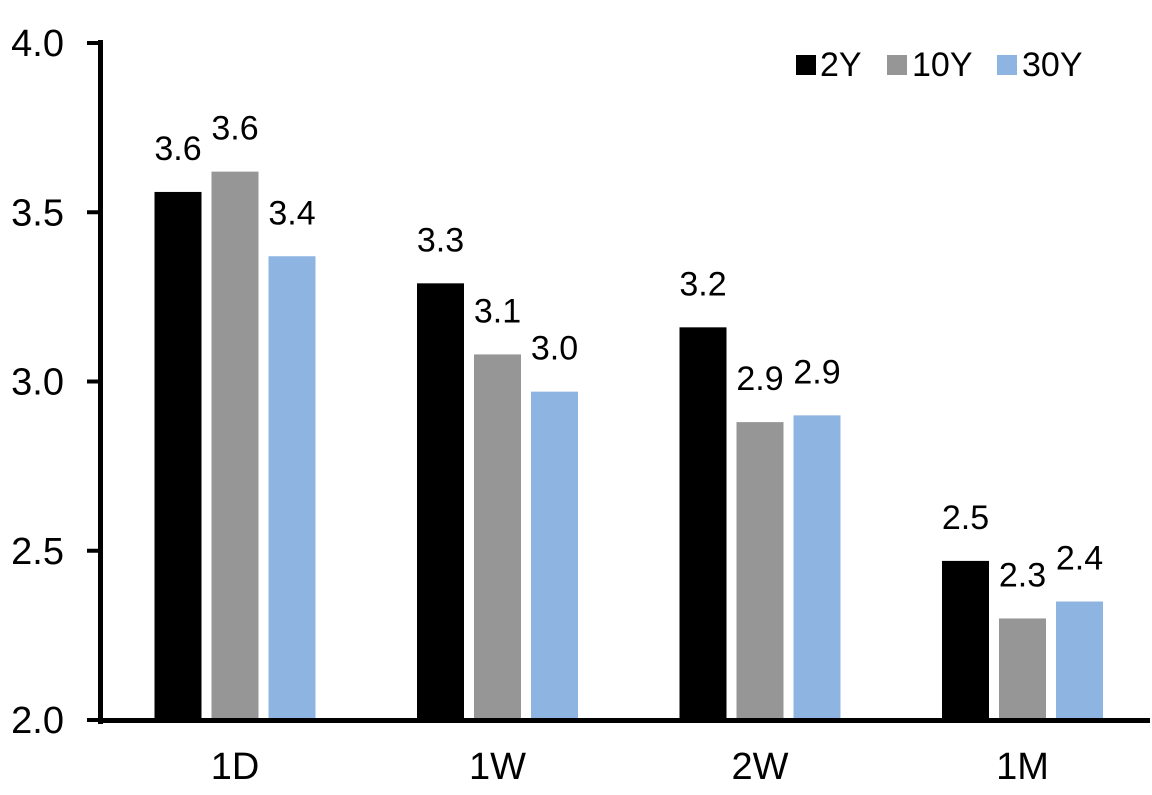 This screenshot has height=795, width=1152. Describe the element at coordinates (760, 767) in the screenshot. I see `x-axis-category-label-2w: 2W` at that location.